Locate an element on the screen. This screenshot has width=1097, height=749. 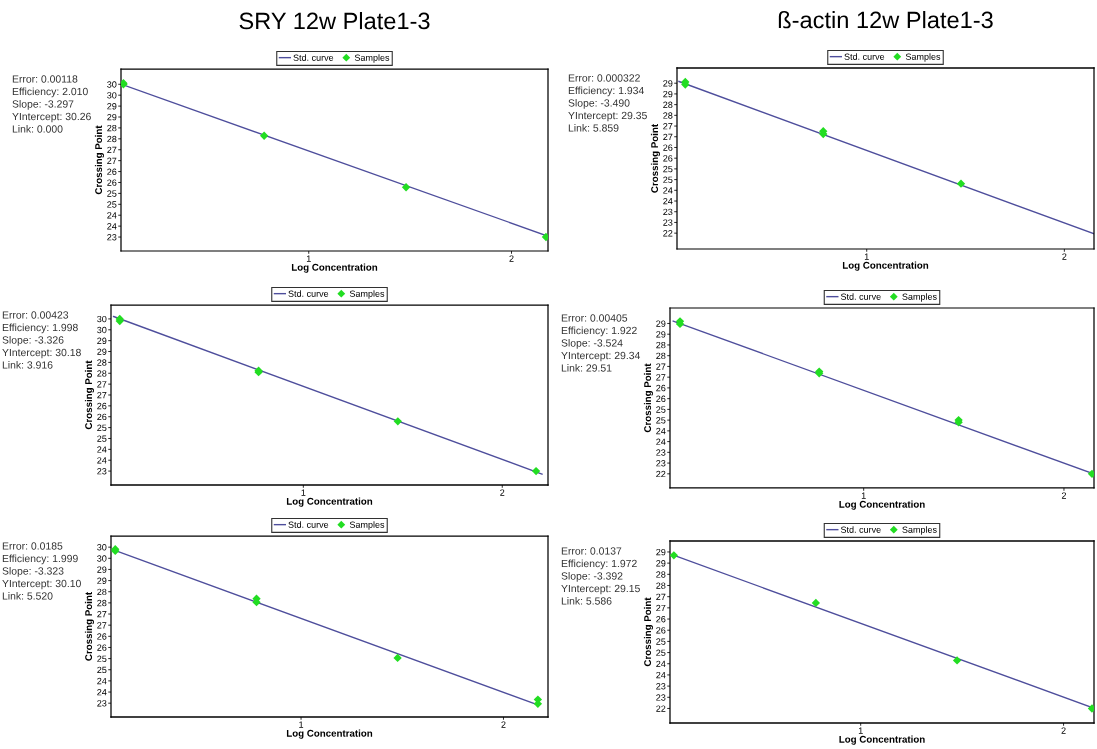
text: Error: 0.0137 is located at coordinates (591, 551).